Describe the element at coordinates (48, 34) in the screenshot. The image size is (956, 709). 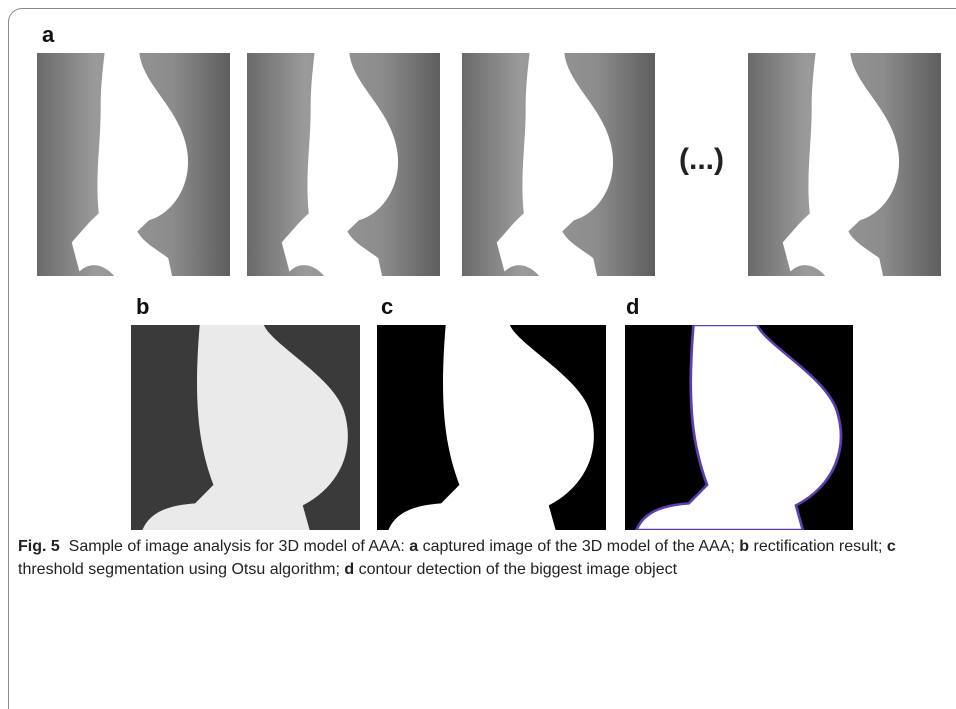
I see `panel-label: a` at that location.